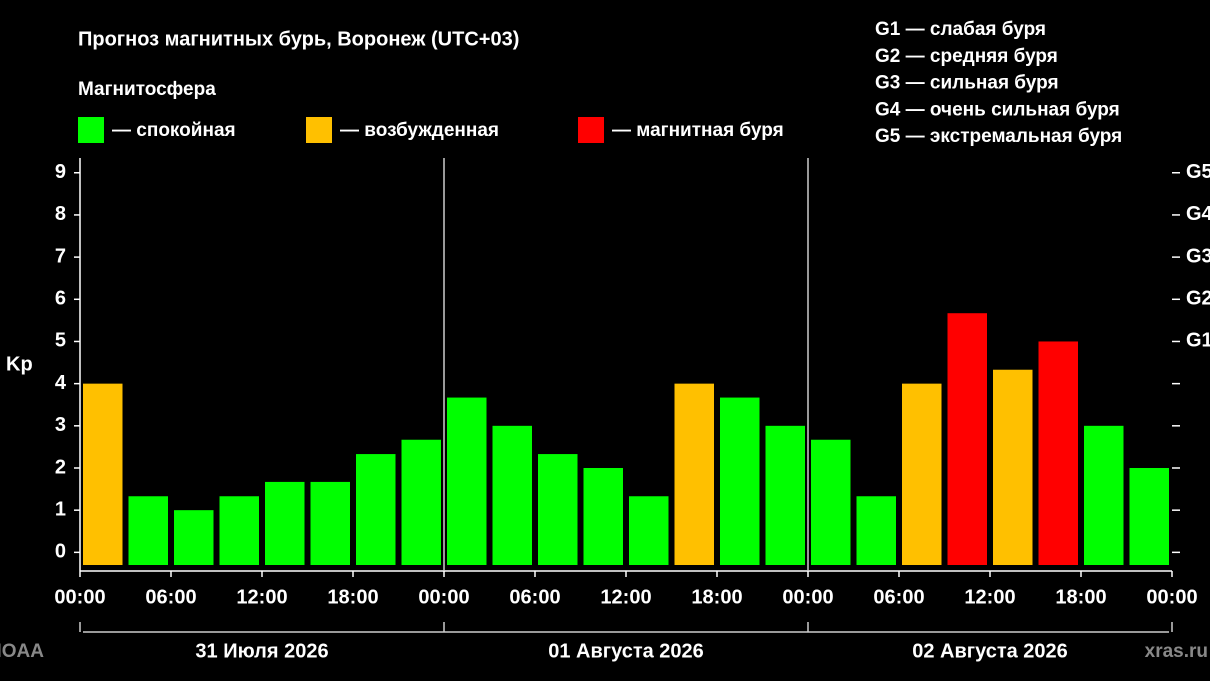 The height and width of the screenshot is (681, 1210). Describe the element at coordinates (966, 56) in the screenshot. I see `storm-scale-label: G2 — средняя буря` at that location.